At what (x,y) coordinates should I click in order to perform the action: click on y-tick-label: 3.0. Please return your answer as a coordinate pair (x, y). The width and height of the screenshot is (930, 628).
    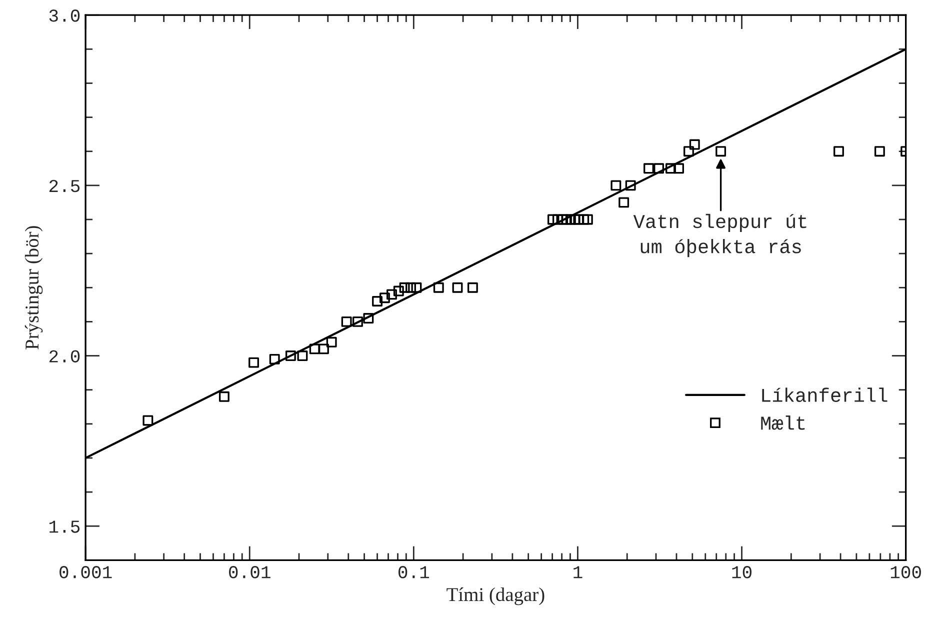
    Looking at the image, I should click on (64, 16).